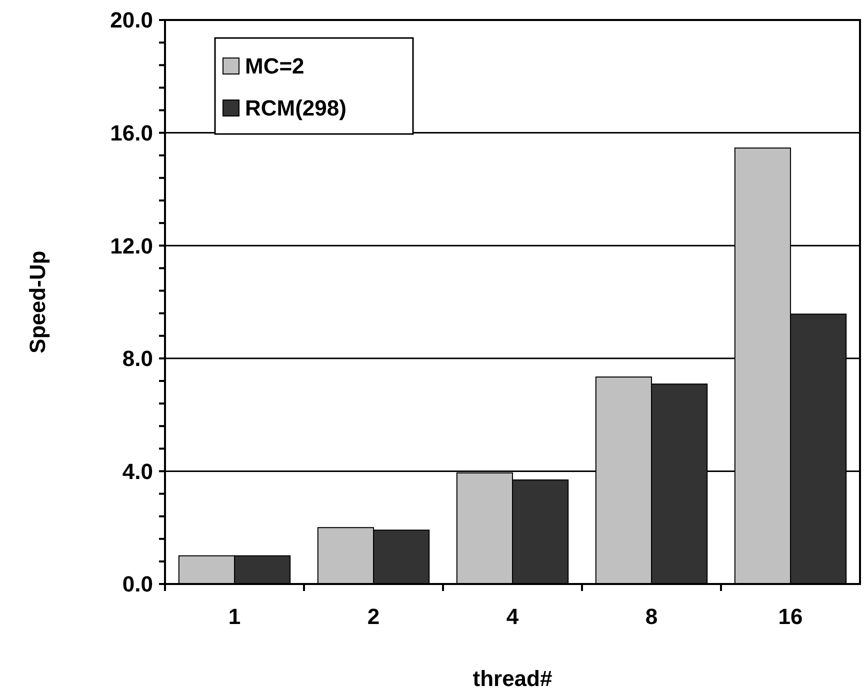 Image resolution: width=865 pixels, height=696 pixels. I want to click on x-tick-label: 4, so click(513, 616).